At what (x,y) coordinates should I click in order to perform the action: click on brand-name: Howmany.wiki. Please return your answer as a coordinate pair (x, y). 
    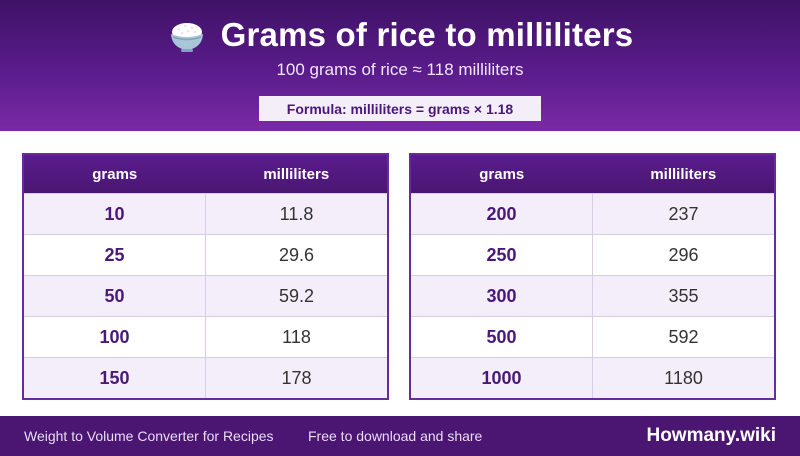
    Looking at the image, I should click on (711, 435).